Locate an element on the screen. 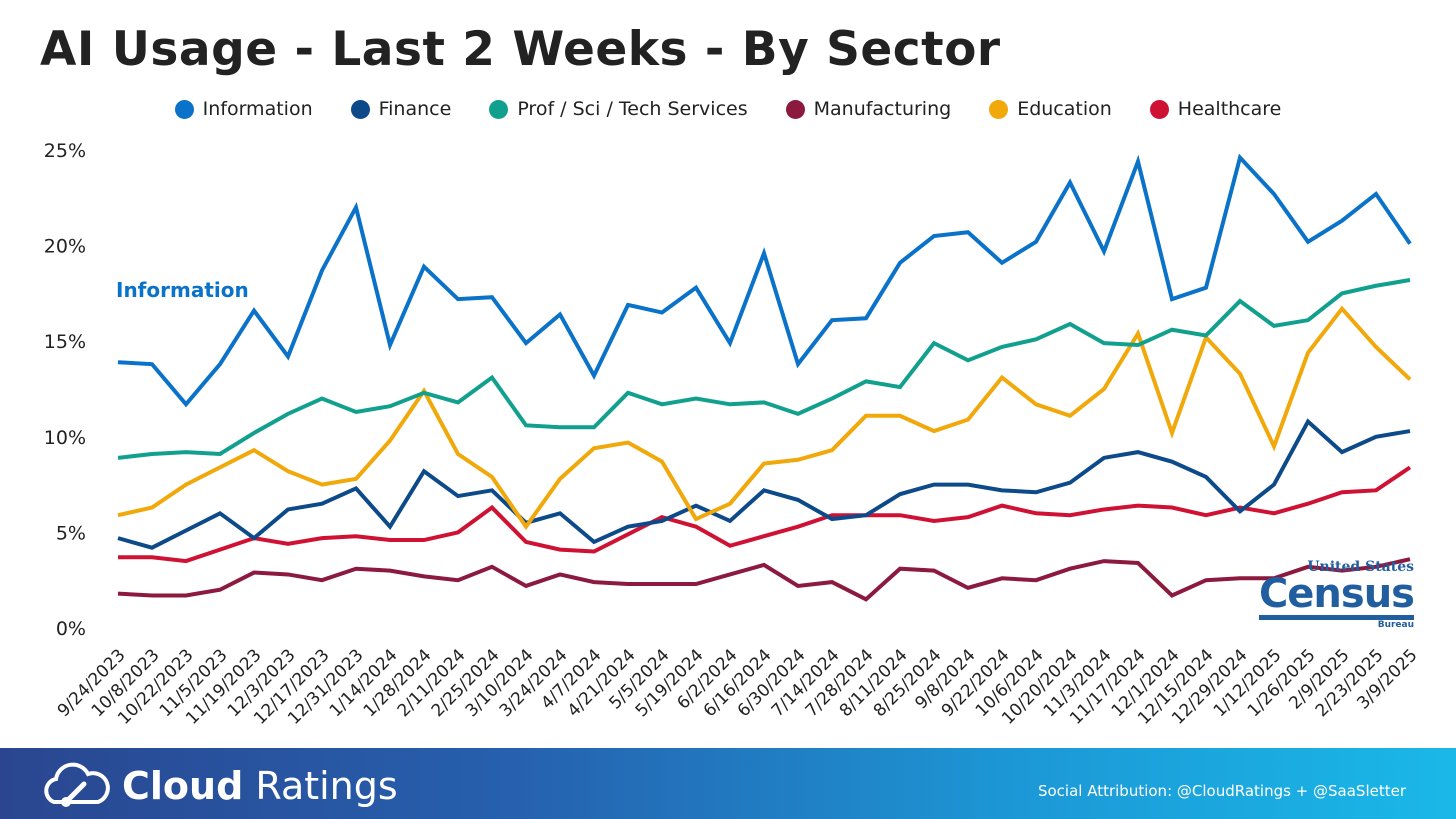 This screenshot has width=1456, height=819. legend-item: Finance is located at coordinates (401, 109).